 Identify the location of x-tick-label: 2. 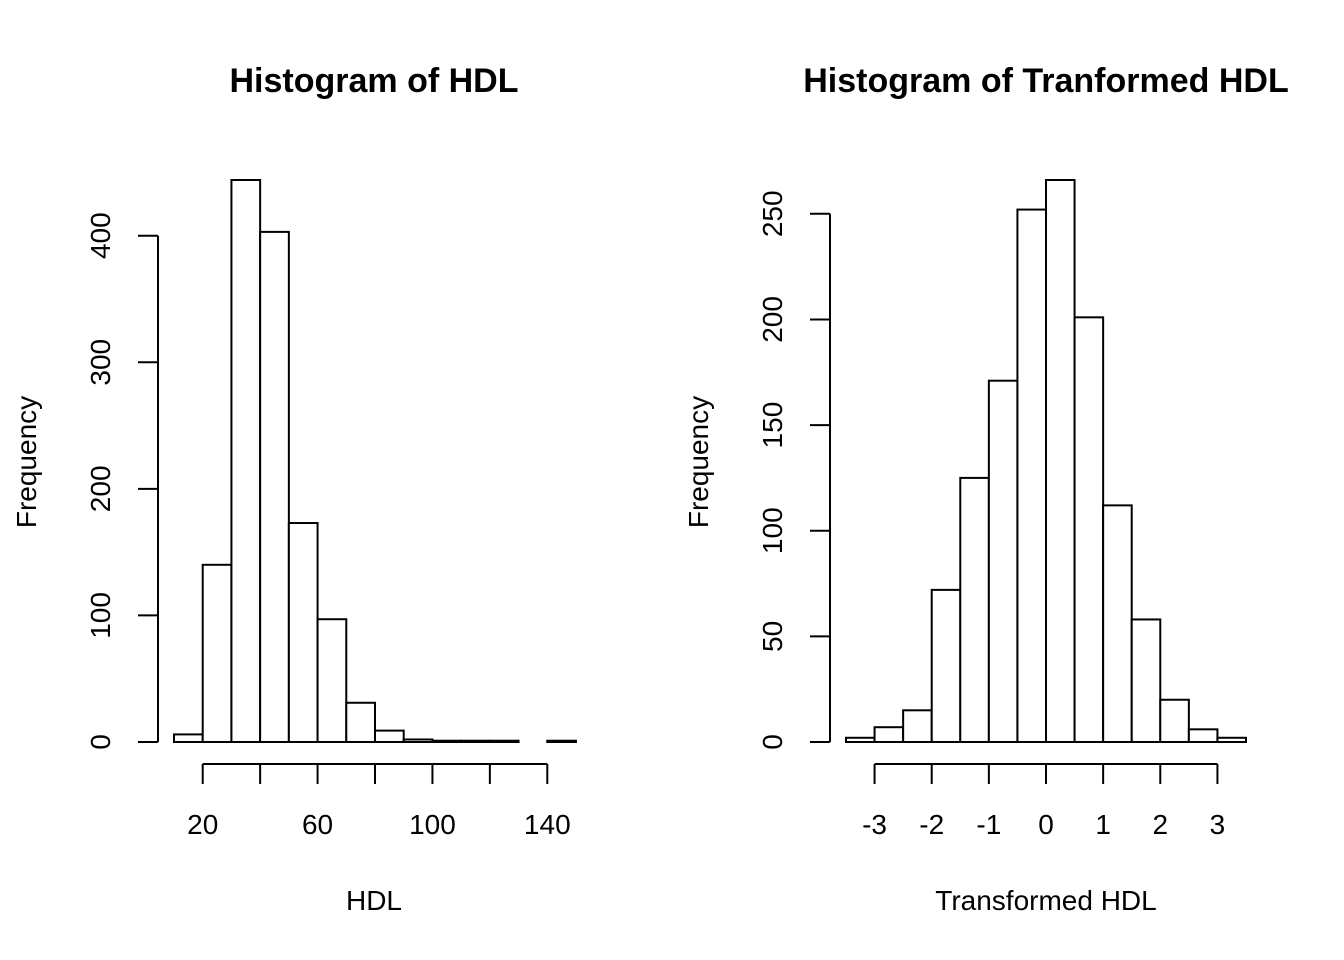
(1160, 824).